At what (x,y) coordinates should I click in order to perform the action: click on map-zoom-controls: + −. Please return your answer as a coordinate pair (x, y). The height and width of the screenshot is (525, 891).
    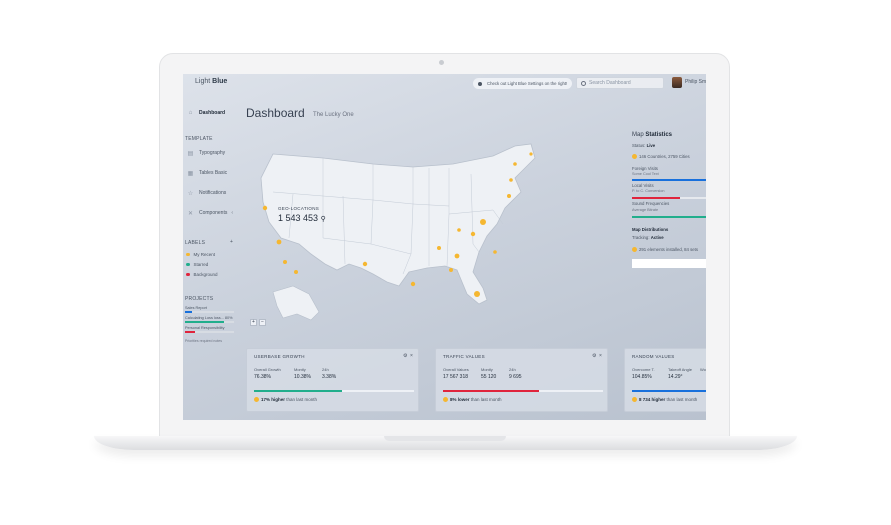
    Looking at the image, I should click on (258, 322).